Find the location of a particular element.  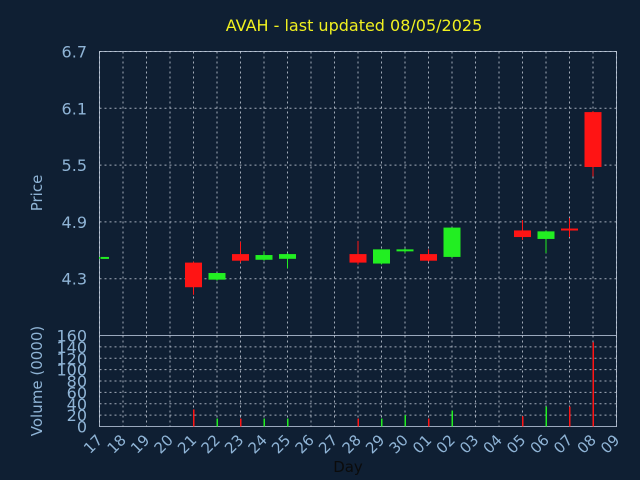

price-y-tick-labels: 6.7 6.1 5.5 4.9 4.3 is located at coordinates (74, 166).